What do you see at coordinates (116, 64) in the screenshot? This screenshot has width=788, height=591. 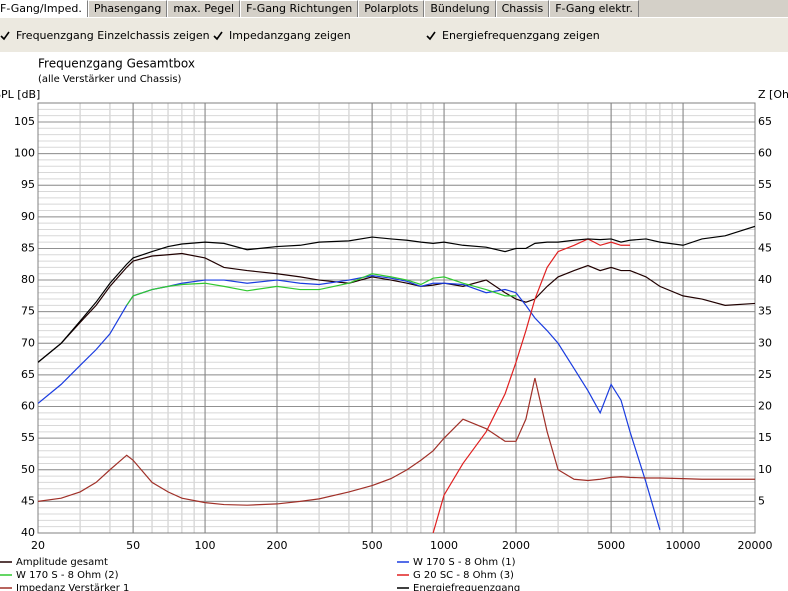 I see `chart-title: Frequenzgang Gesamtbox` at bounding box center [116, 64].